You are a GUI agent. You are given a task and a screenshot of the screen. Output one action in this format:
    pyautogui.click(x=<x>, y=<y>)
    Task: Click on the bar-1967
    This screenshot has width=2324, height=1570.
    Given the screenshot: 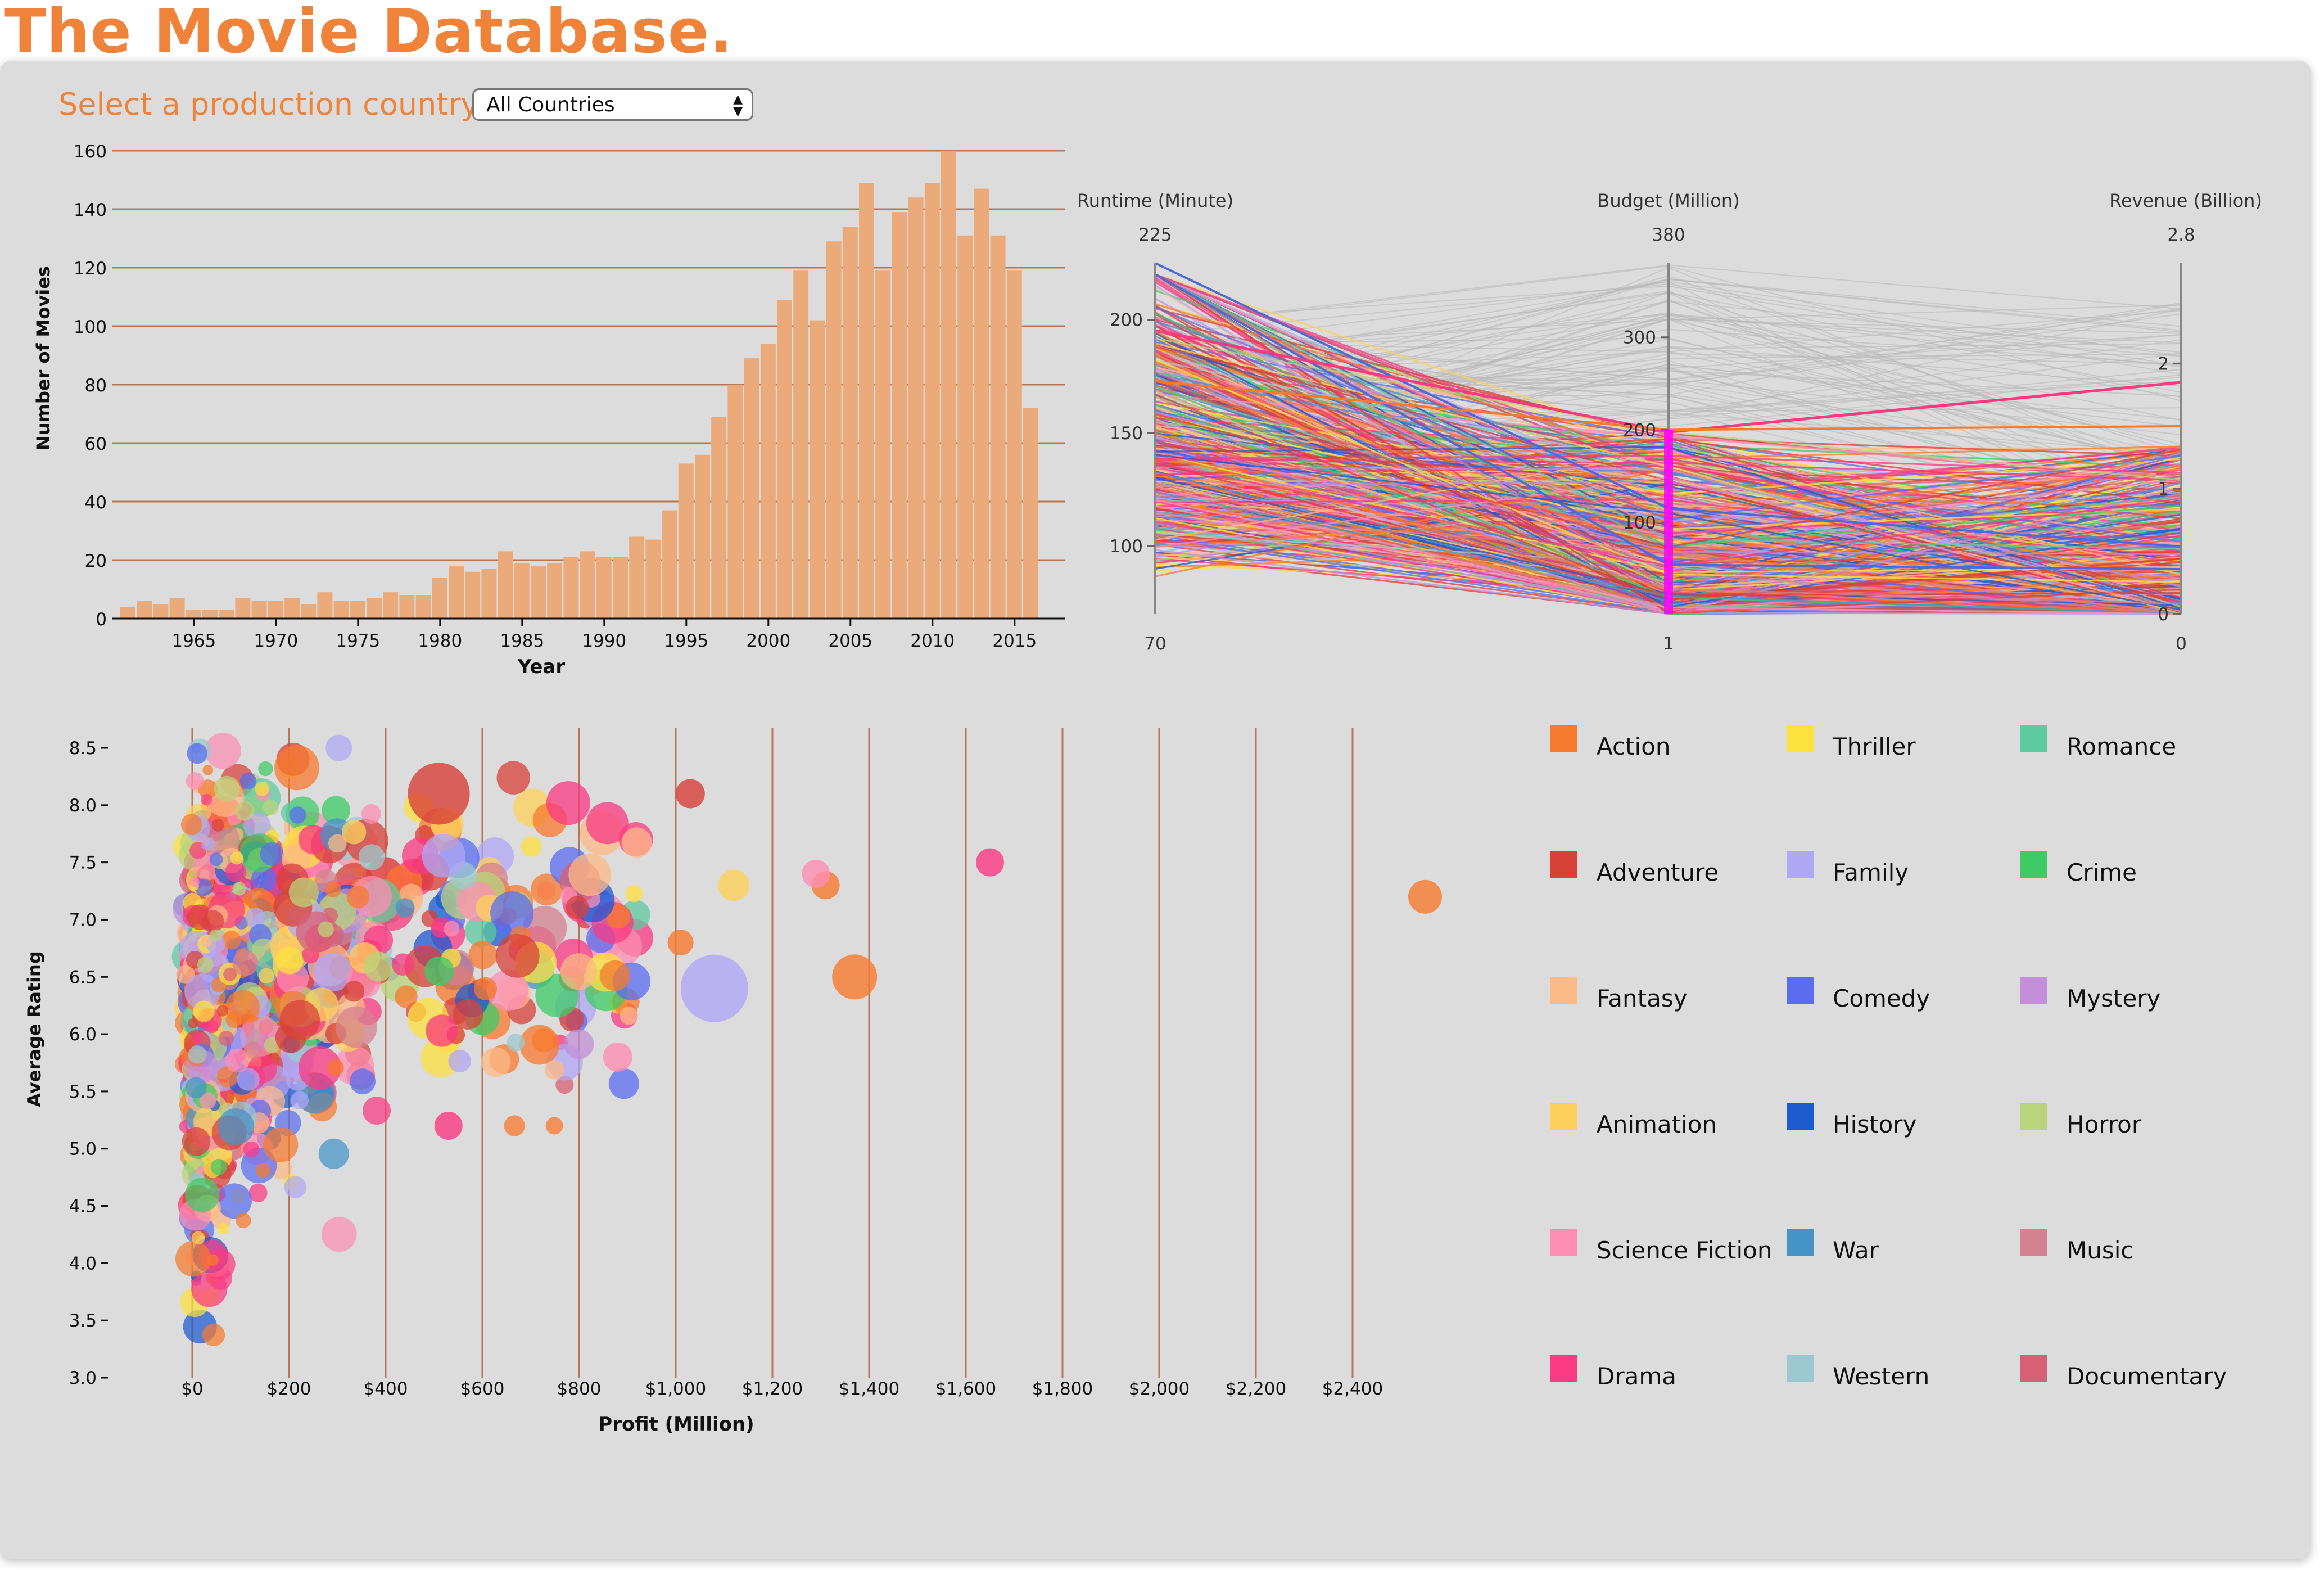 What is the action you would take?
    pyautogui.click(x=226, y=614)
    